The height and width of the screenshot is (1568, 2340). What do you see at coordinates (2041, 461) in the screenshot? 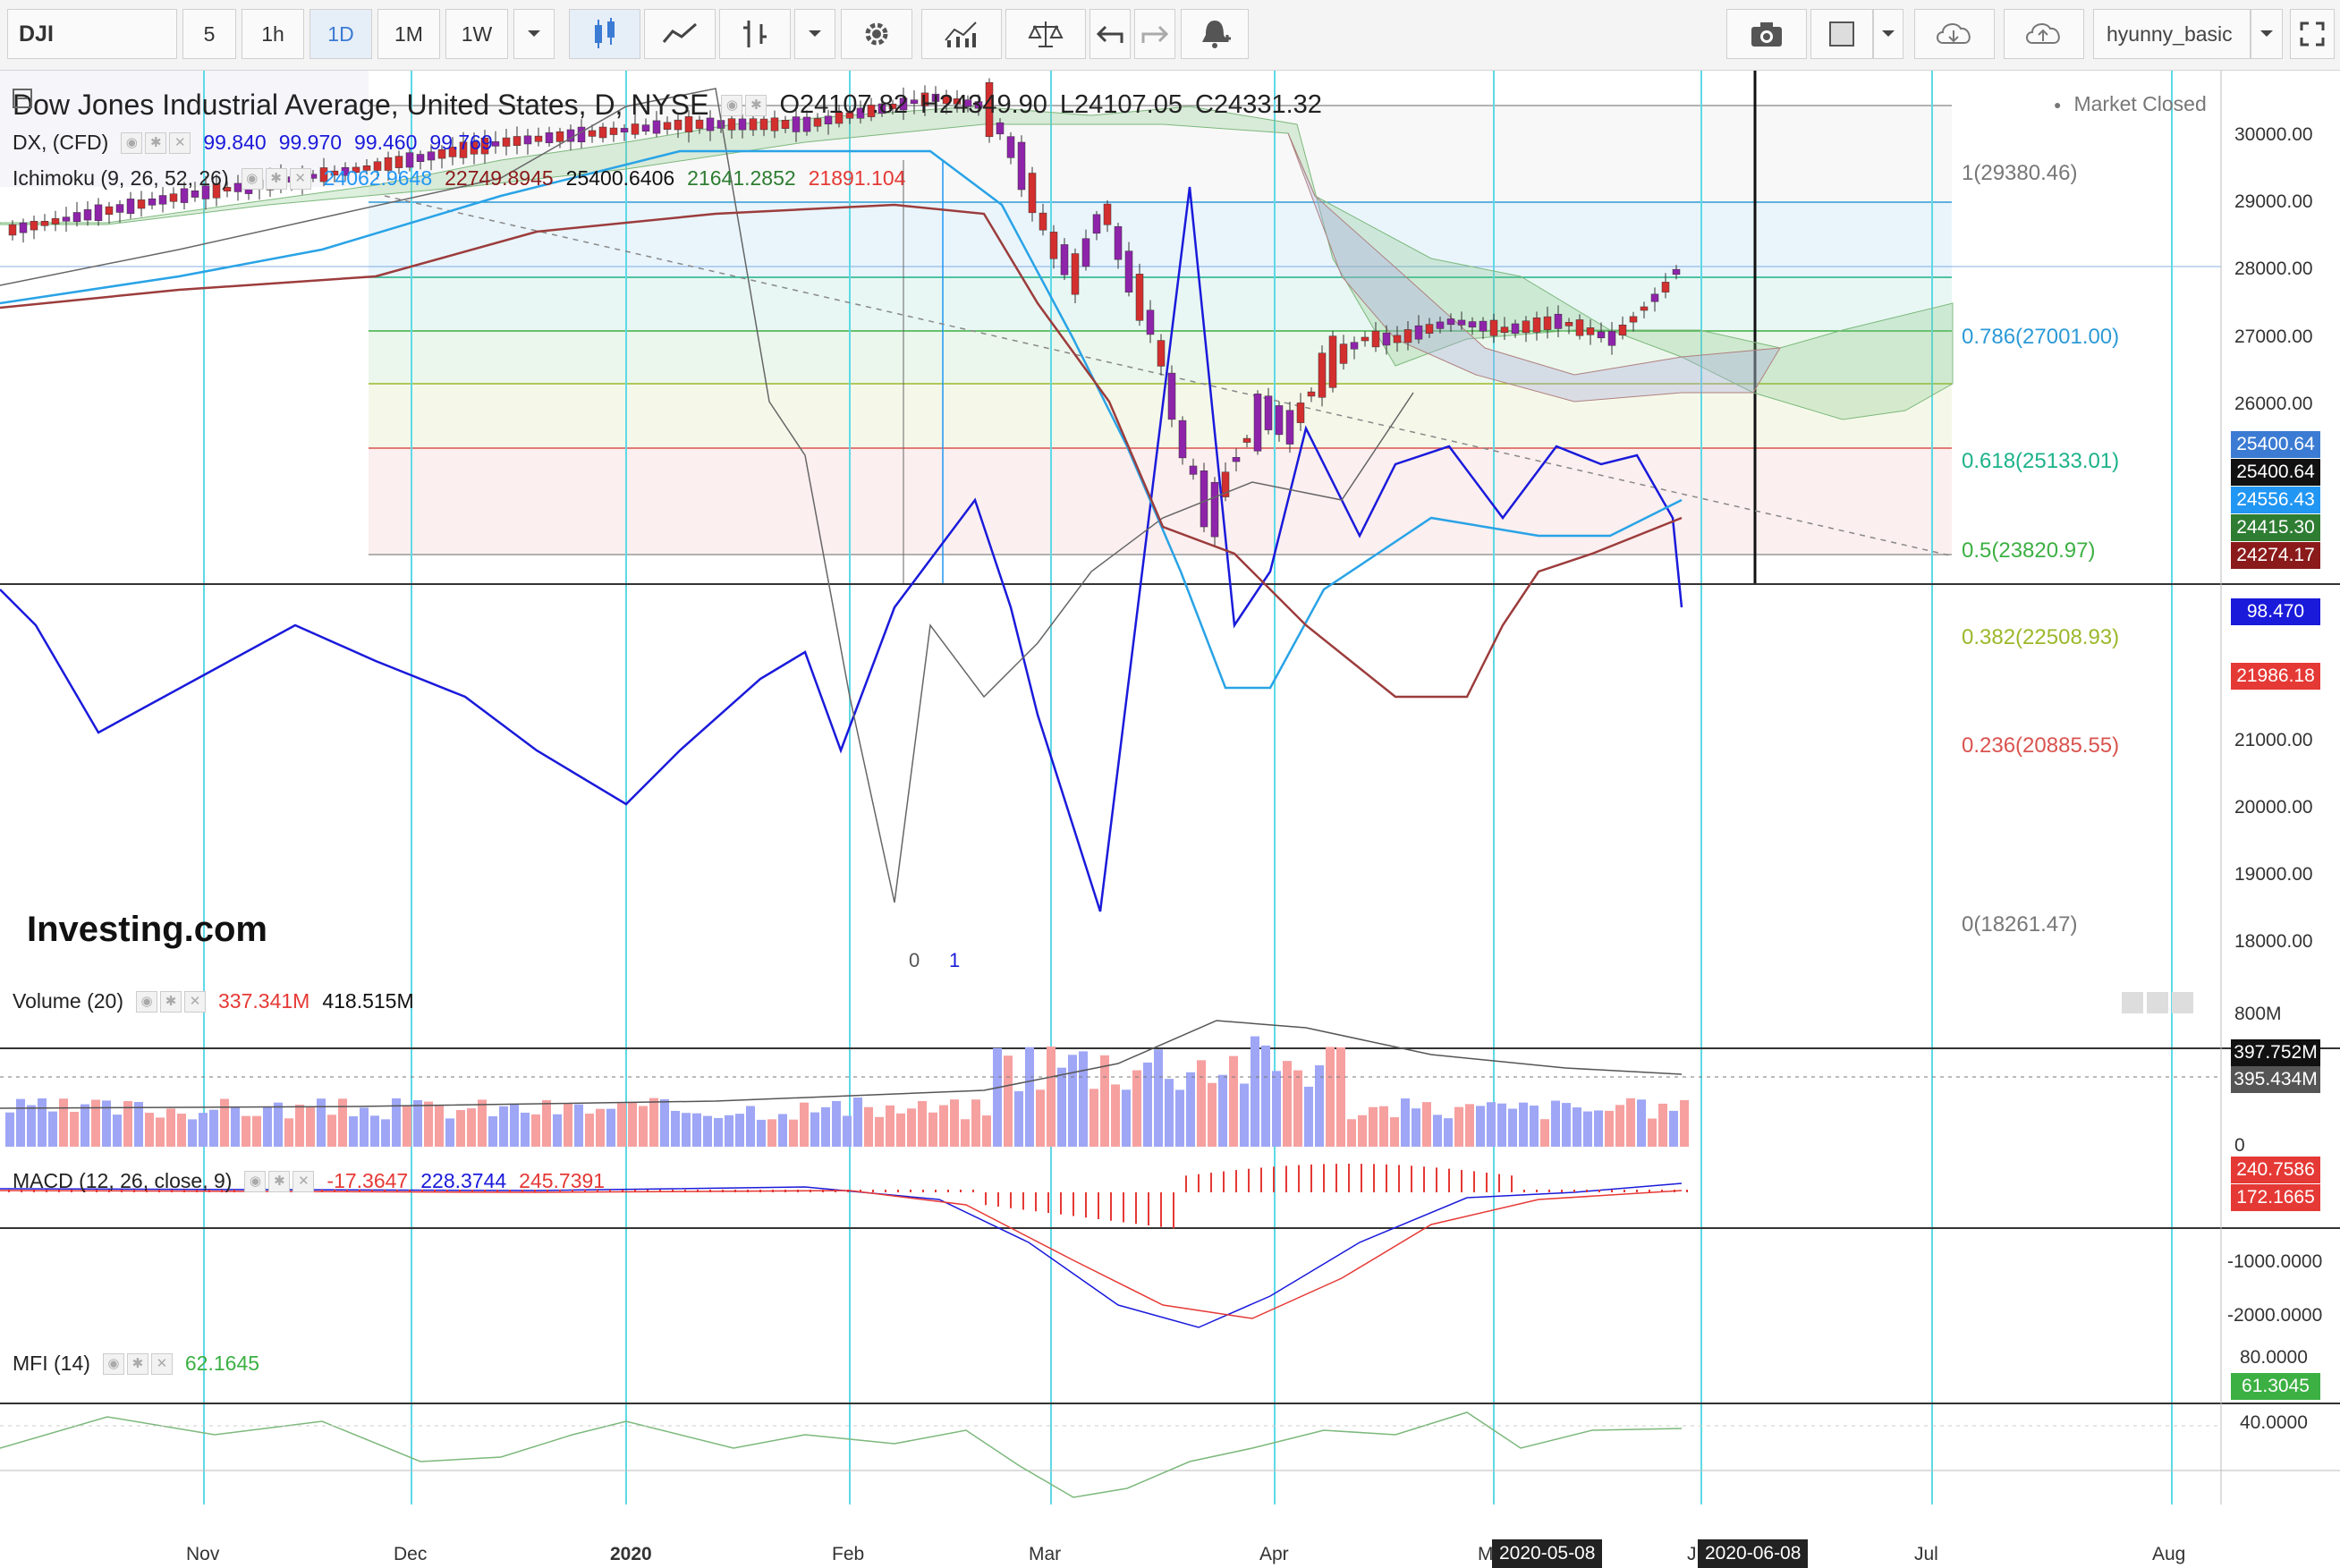
I see `fib-level-0618: 0.618(25133.01)` at bounding box center [2041, 461].